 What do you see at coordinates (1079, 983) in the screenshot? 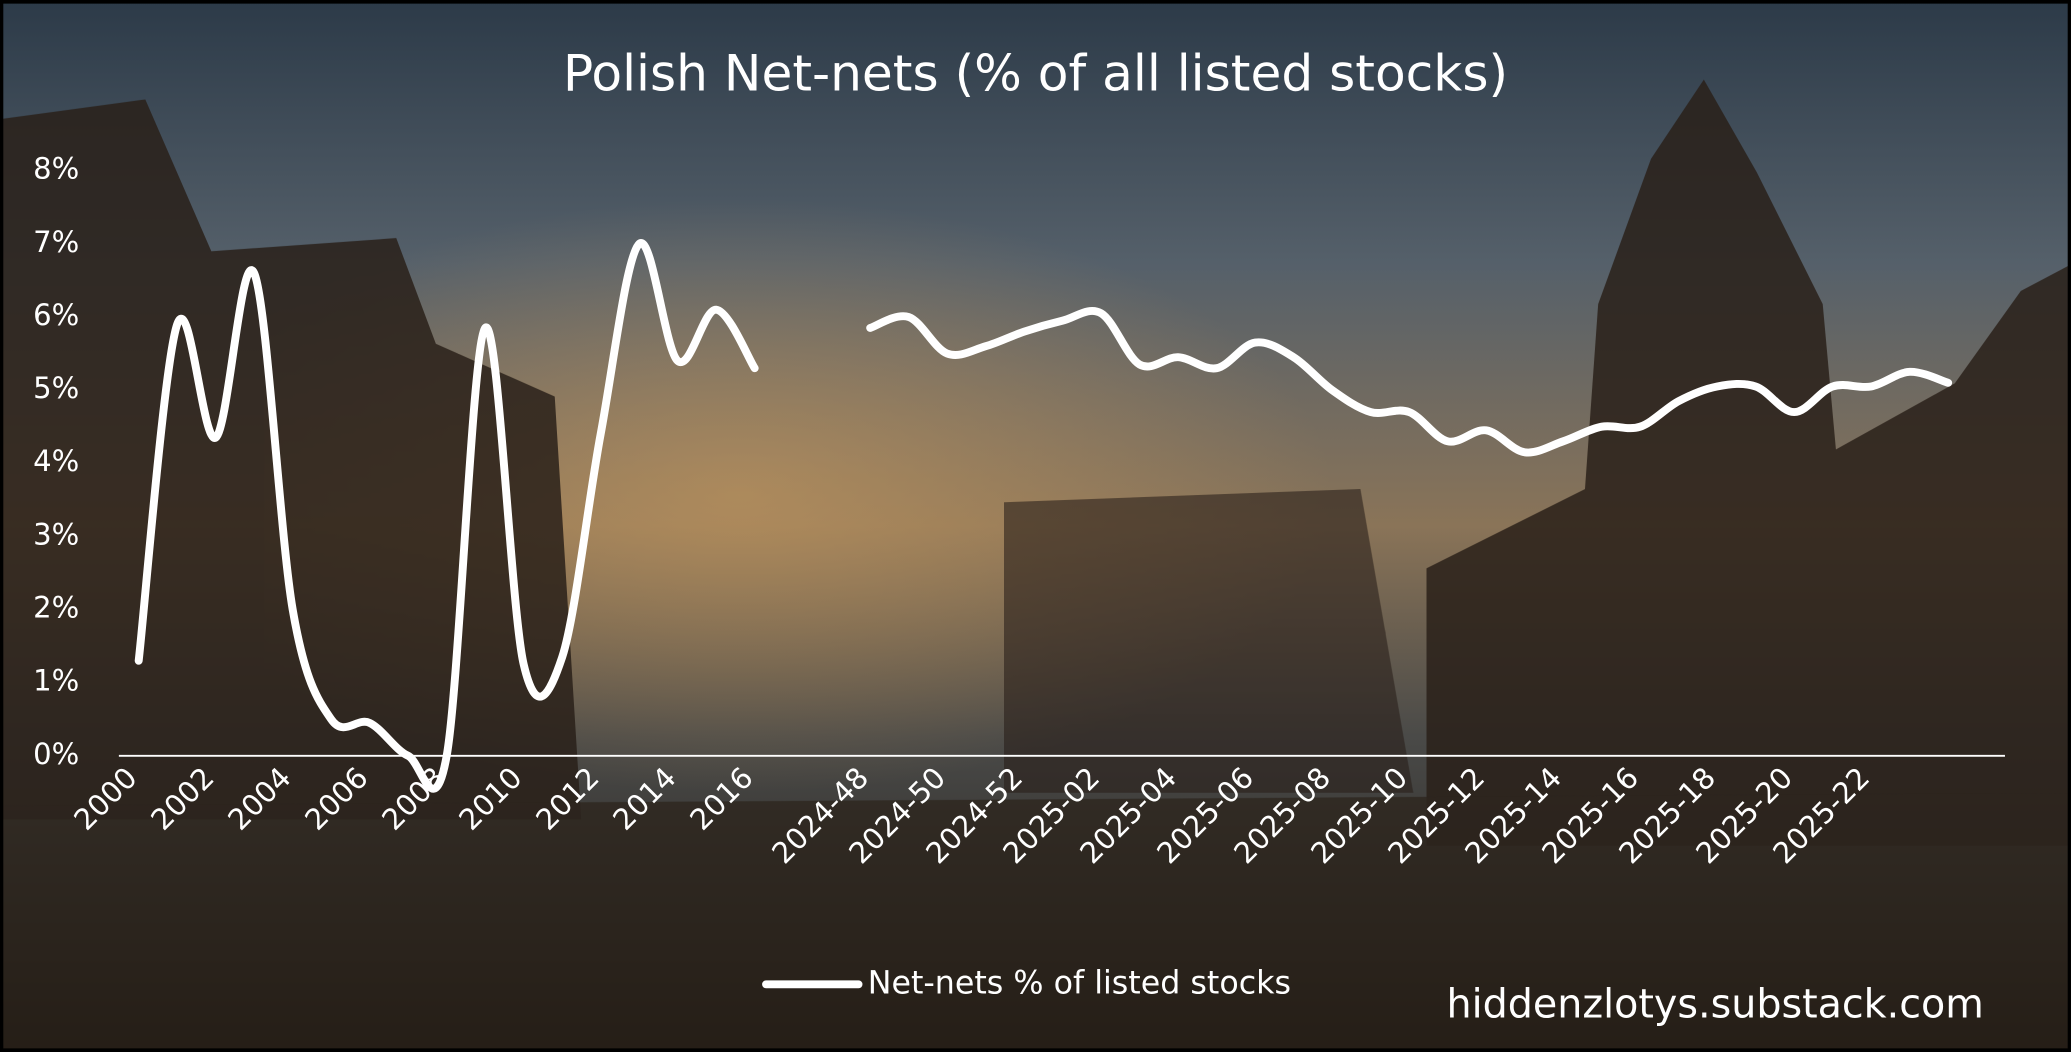
I see `legend-label: Net-nets % of listed stocks` at bounding box center [1079, 983].